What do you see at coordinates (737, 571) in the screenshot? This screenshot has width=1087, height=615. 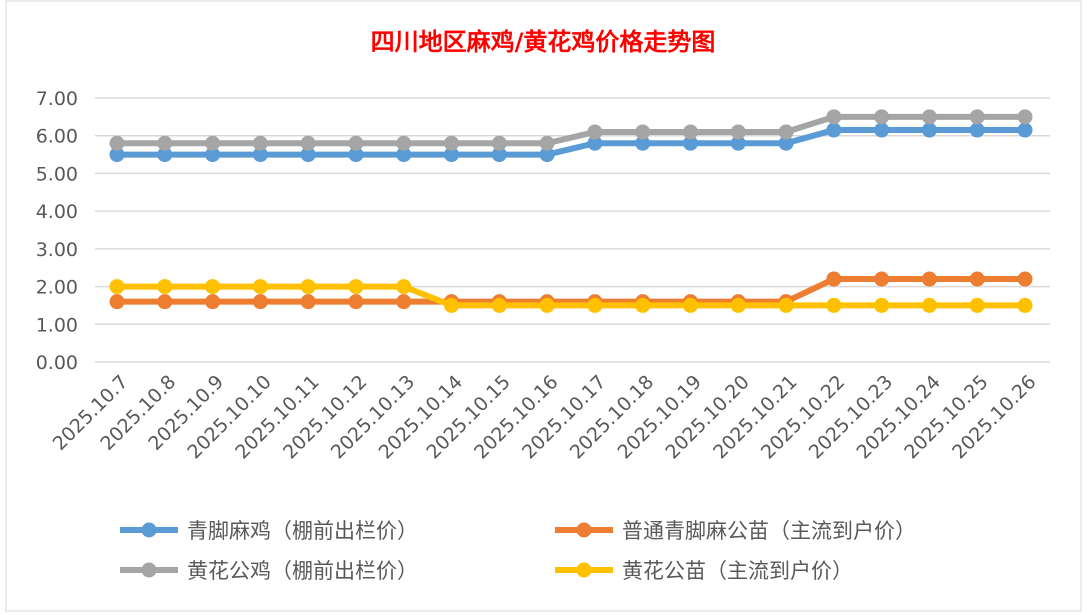 I see `legend-label: 黄花公苗（主流到户价）` at bounding box center [737, 571].